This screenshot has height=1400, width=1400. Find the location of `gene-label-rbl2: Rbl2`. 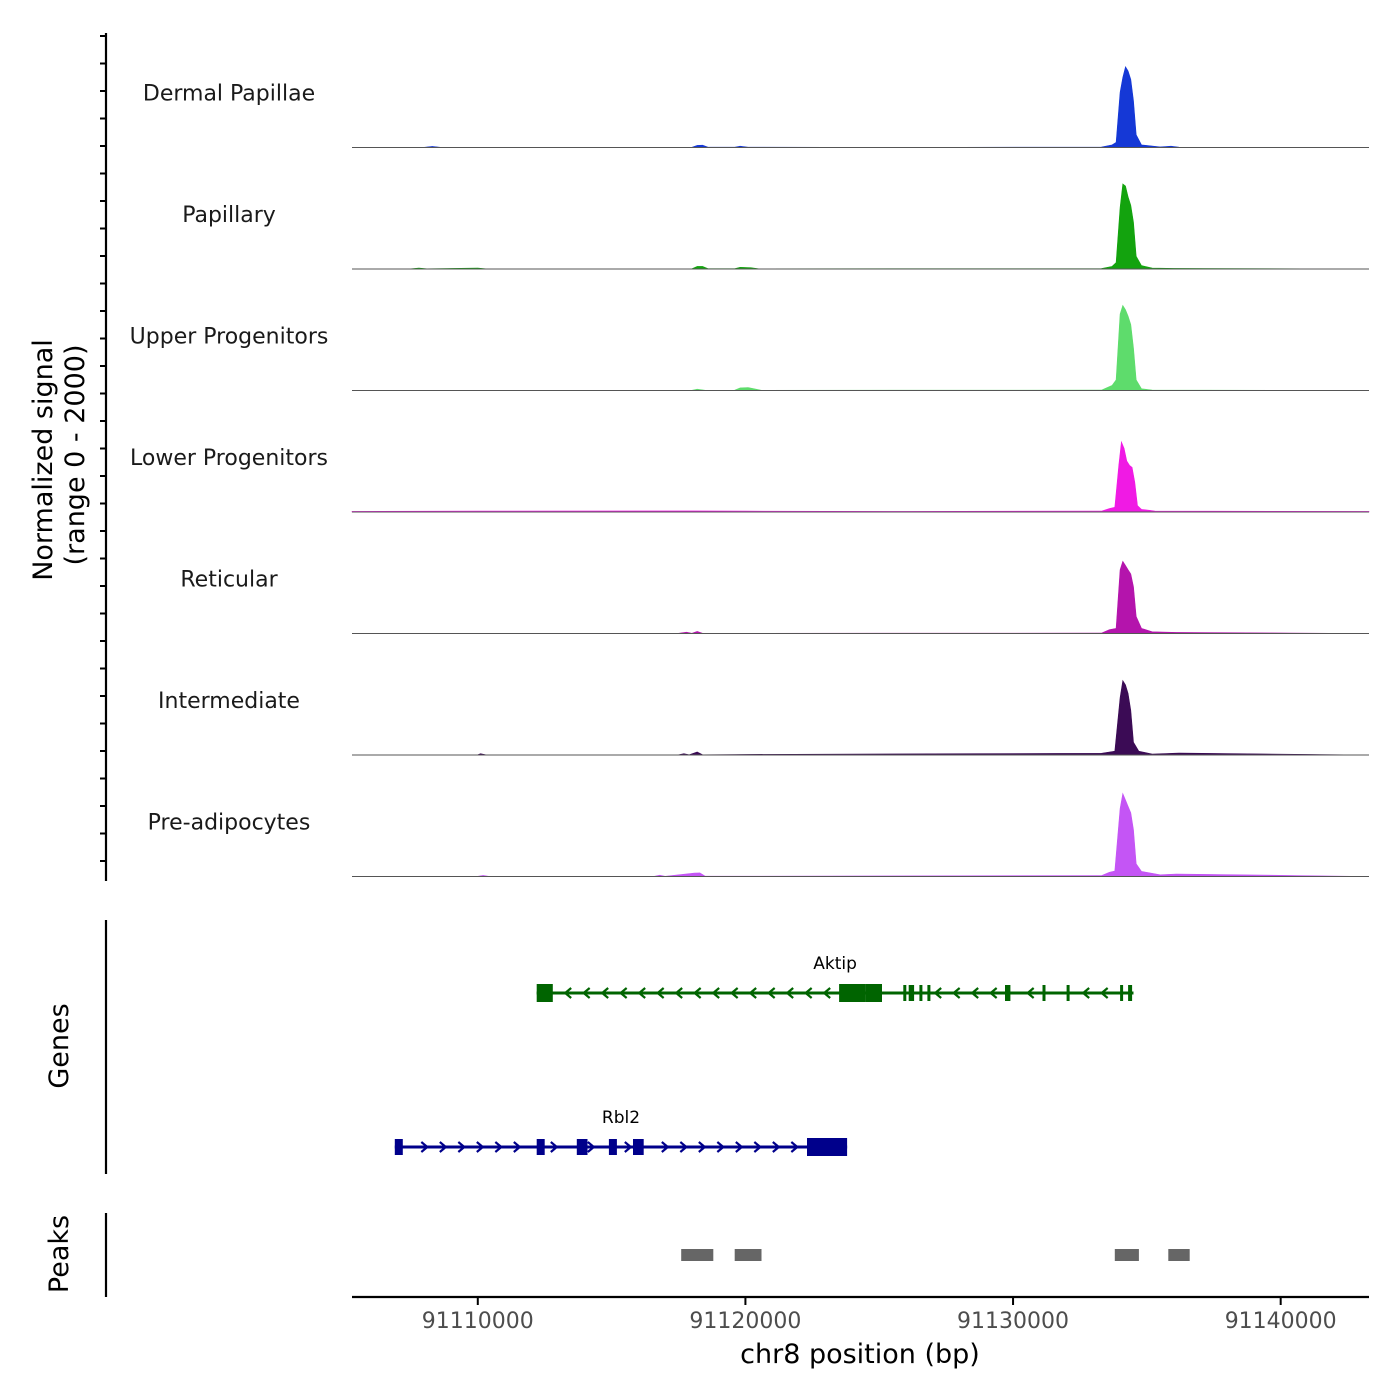

gene-label-rbl2: Rbl2 is located at coordinates (621, 1118).